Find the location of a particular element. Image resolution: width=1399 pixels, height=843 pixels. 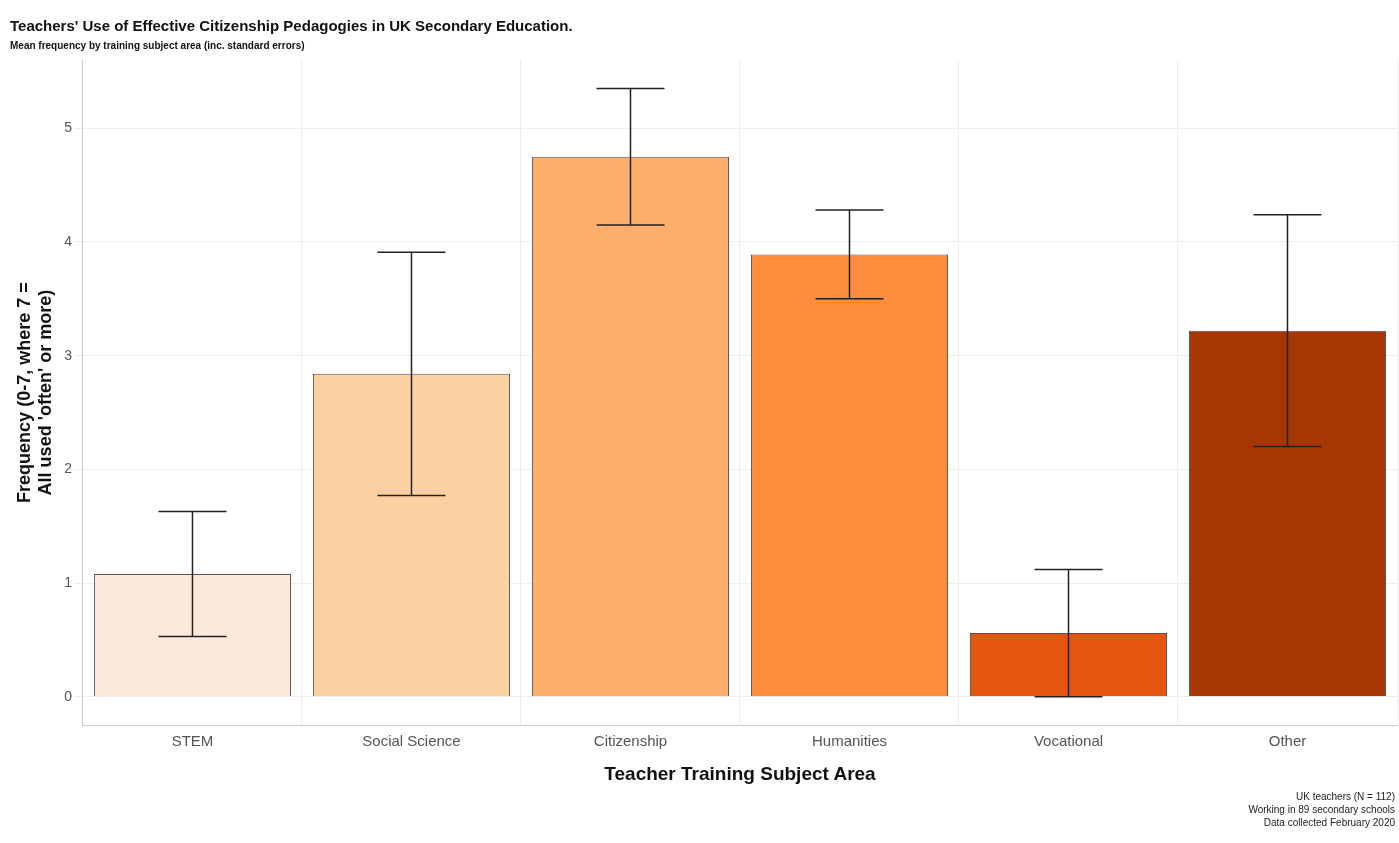

x-tick-label: Citizenship is located at coordinates (630, 741).